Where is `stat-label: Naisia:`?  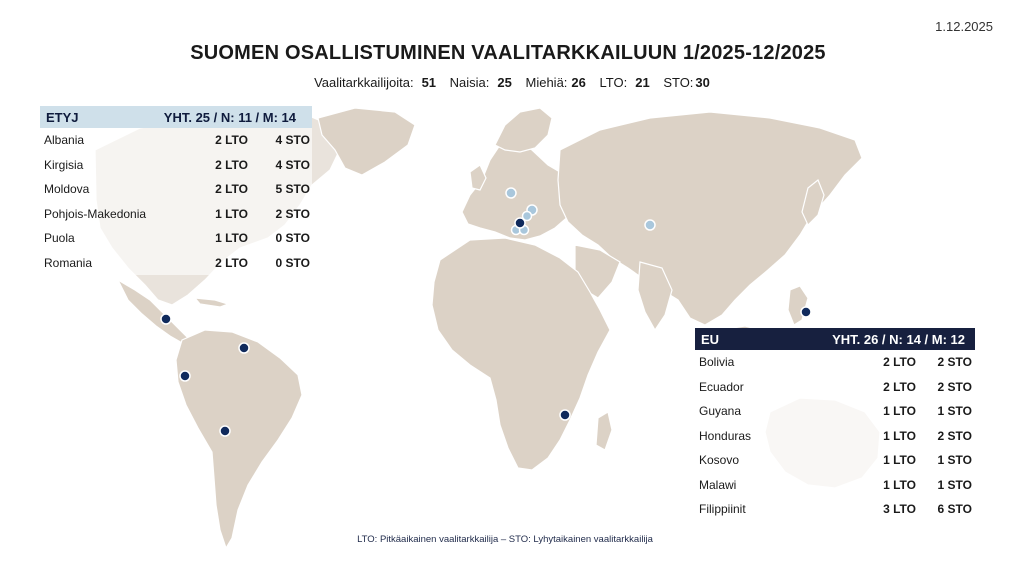 stat-label: Naisia: is located at coordinates (469, 82).